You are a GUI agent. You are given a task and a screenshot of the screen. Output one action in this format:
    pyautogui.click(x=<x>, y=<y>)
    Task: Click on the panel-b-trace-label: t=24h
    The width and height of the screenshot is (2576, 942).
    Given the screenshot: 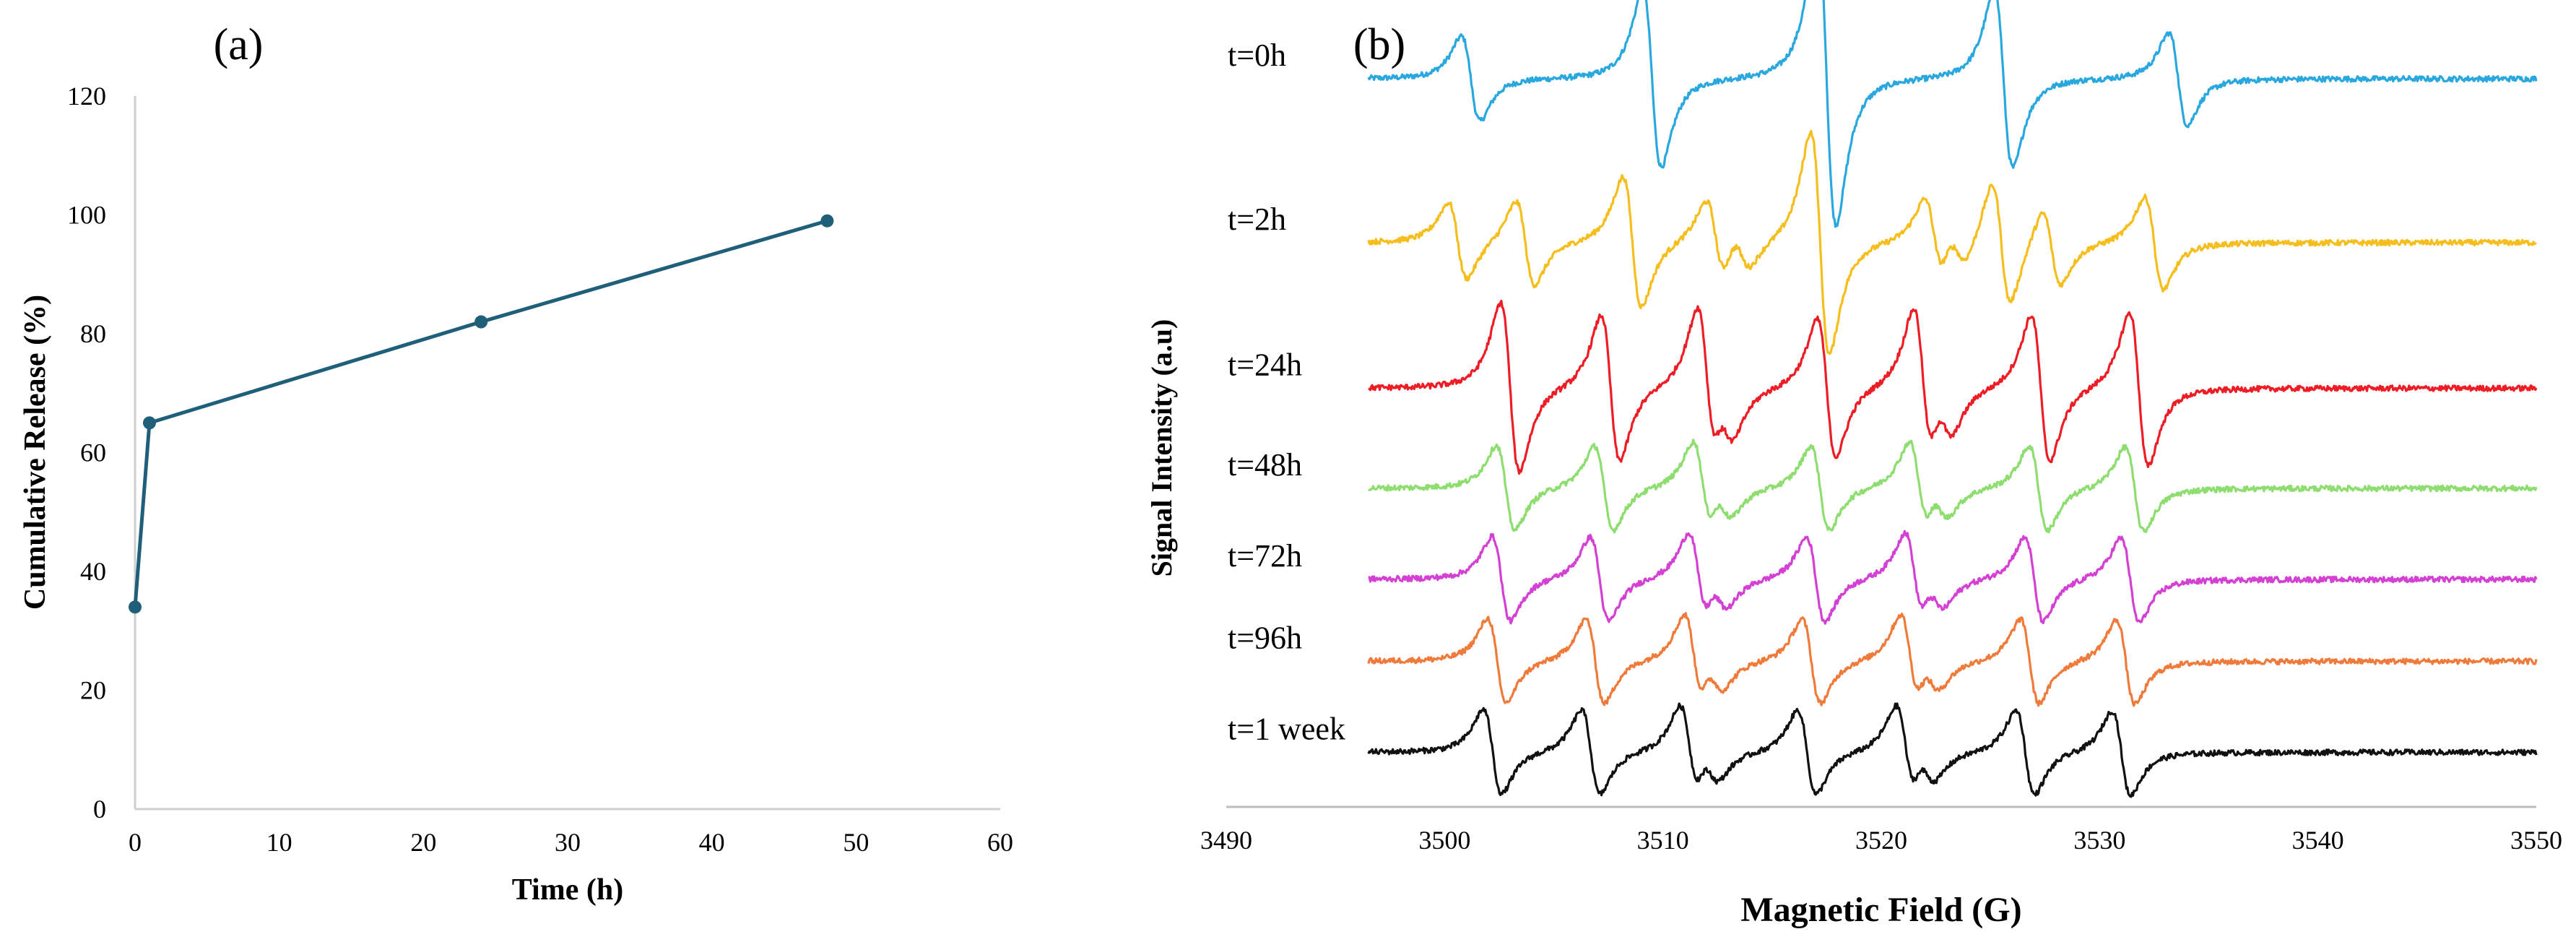 What is the action you would take?
    pyautogui.click(x=1265, y=364)
    